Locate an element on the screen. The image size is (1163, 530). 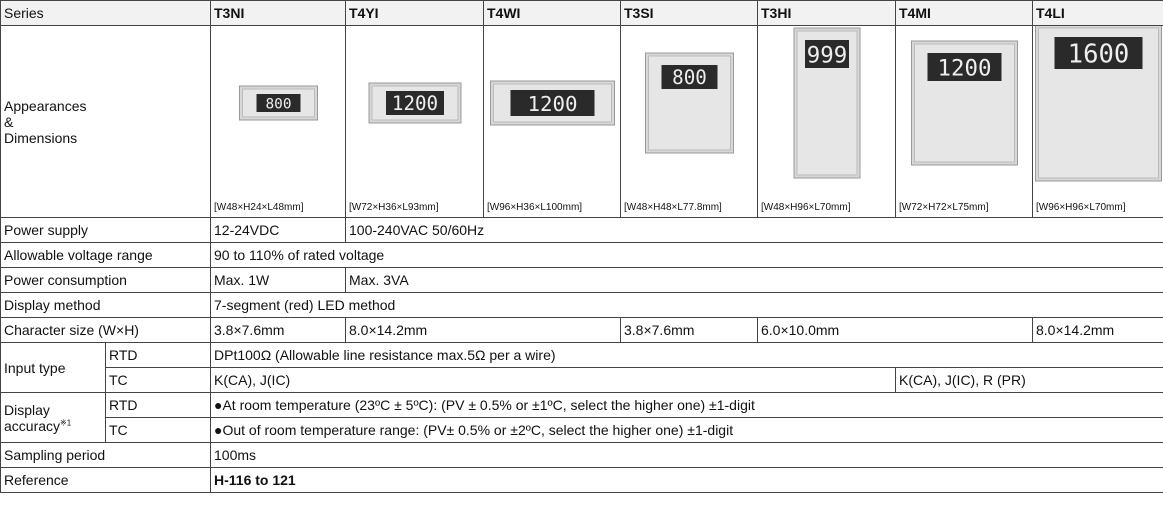
display-reading: 1600 is located at coordinates (1099, 55).